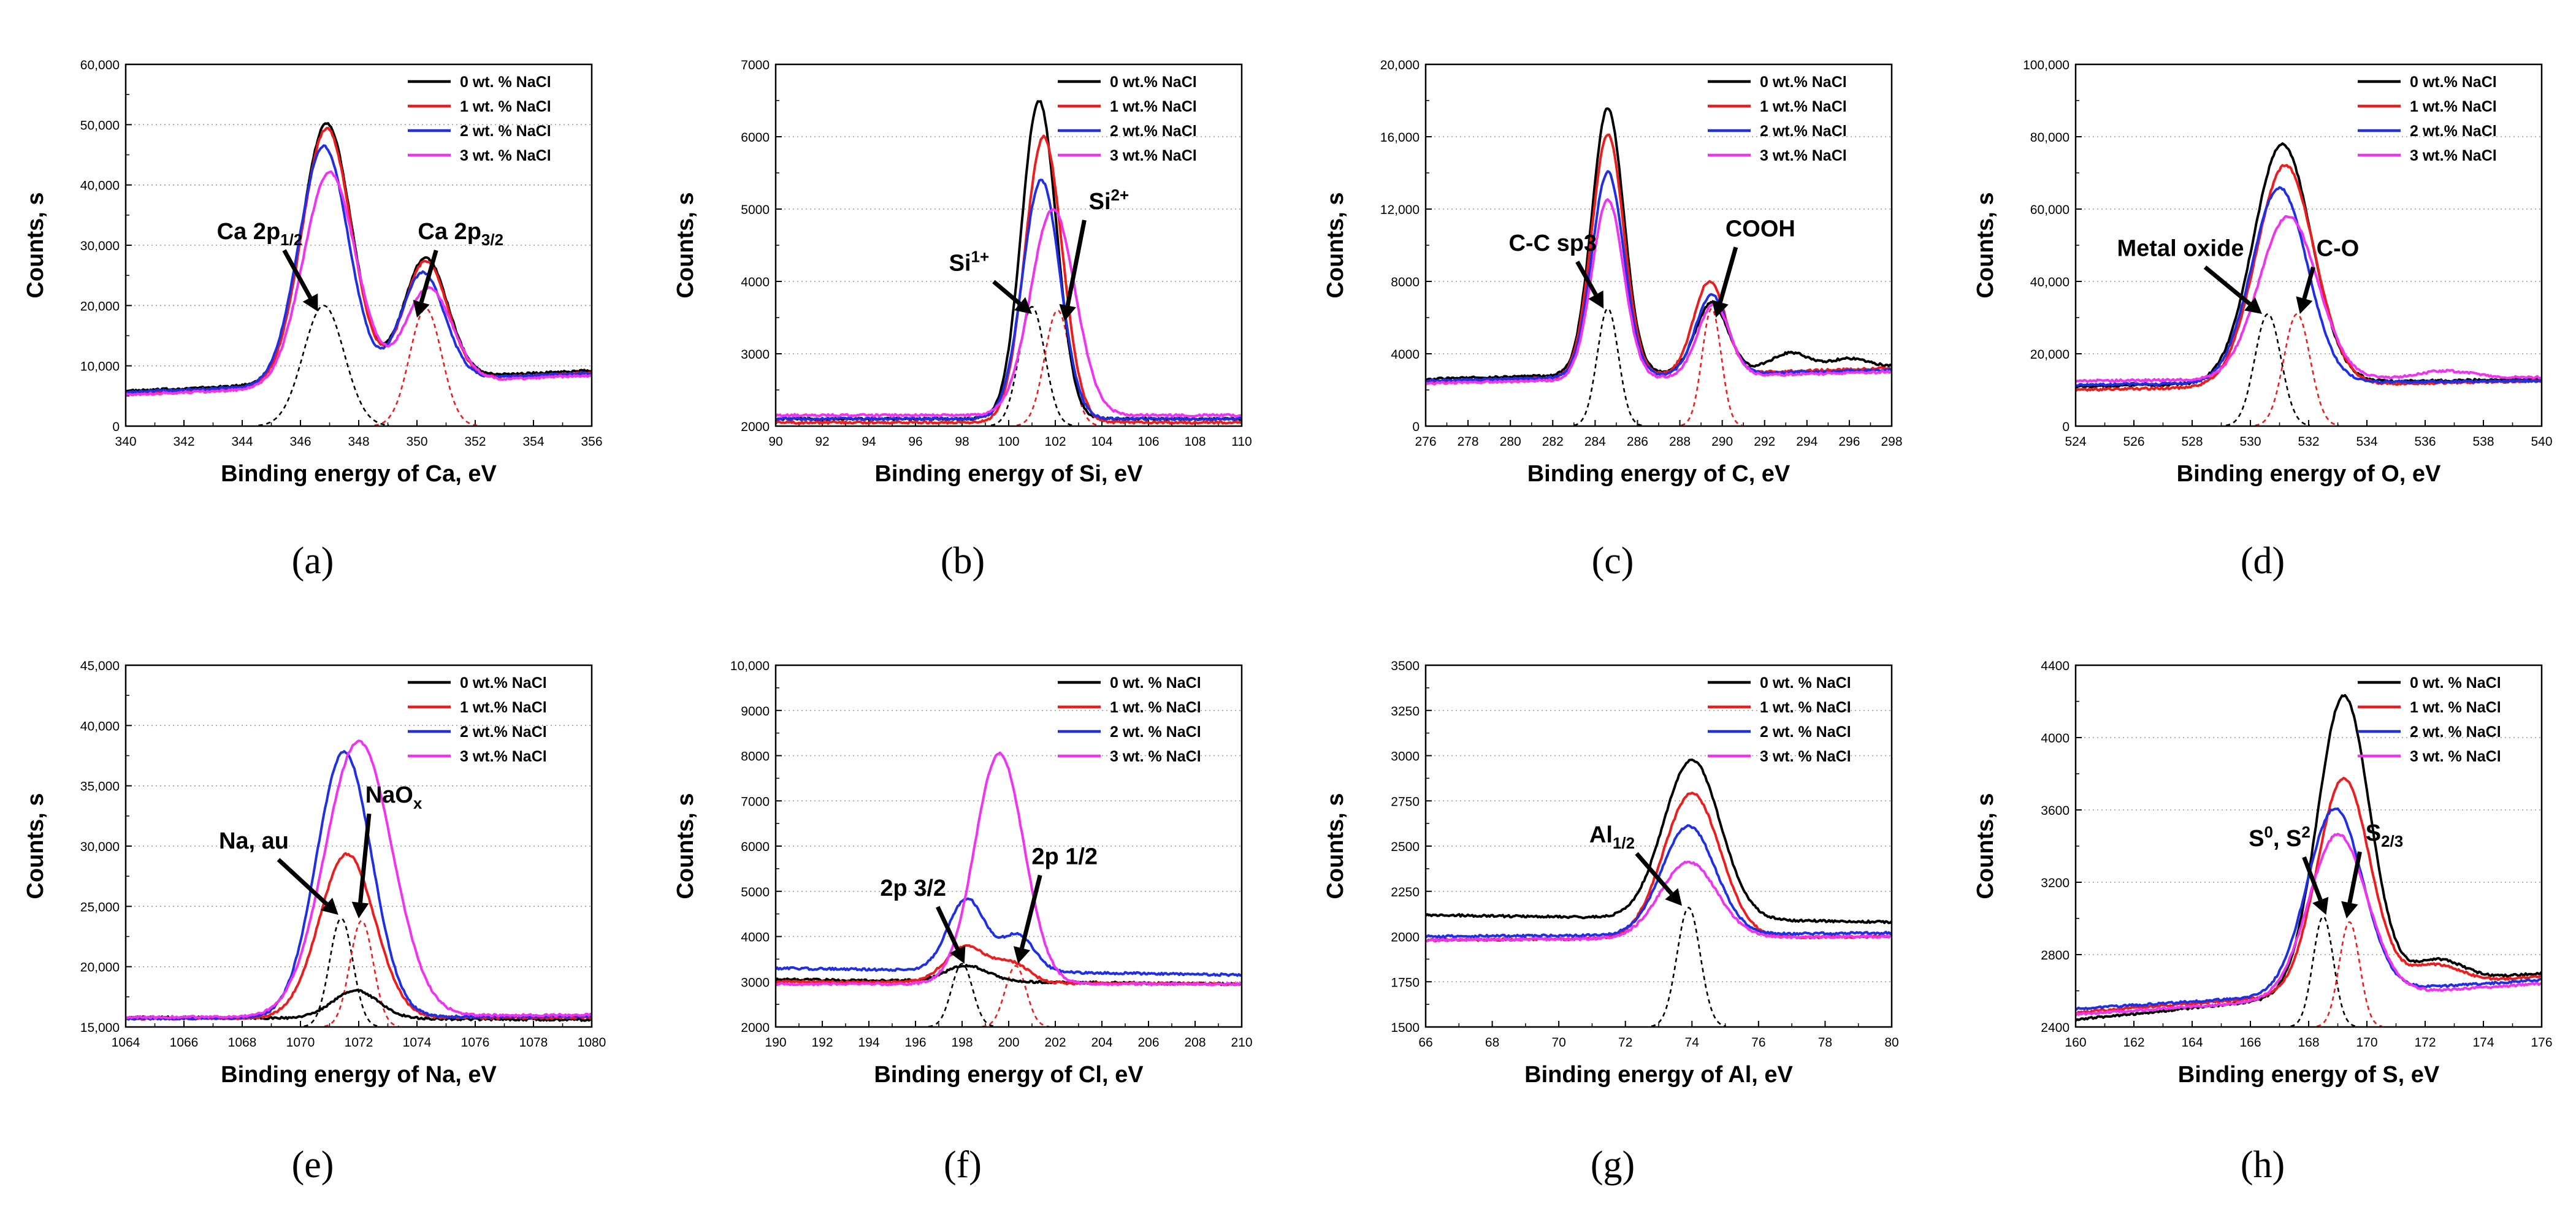  Describe the element at coordinates (300, 442) in the screenshot. I see `panel-a-xtick-label: 346` at that location.